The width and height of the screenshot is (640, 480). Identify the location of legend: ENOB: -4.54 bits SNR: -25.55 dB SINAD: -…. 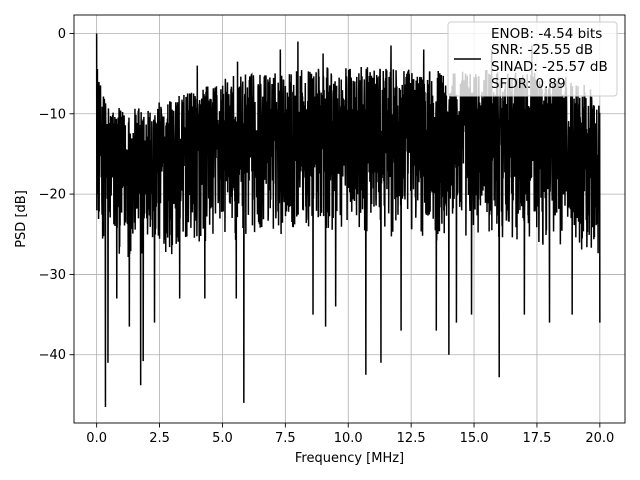
(532, 59).